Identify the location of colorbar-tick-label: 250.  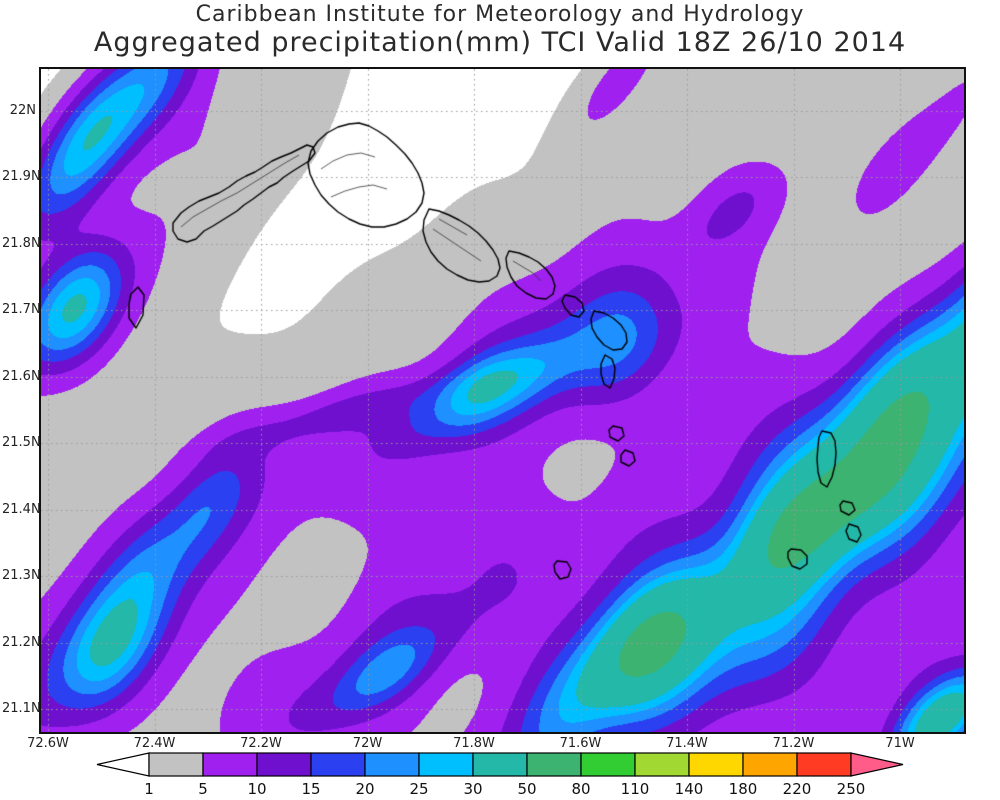
(851, 789).